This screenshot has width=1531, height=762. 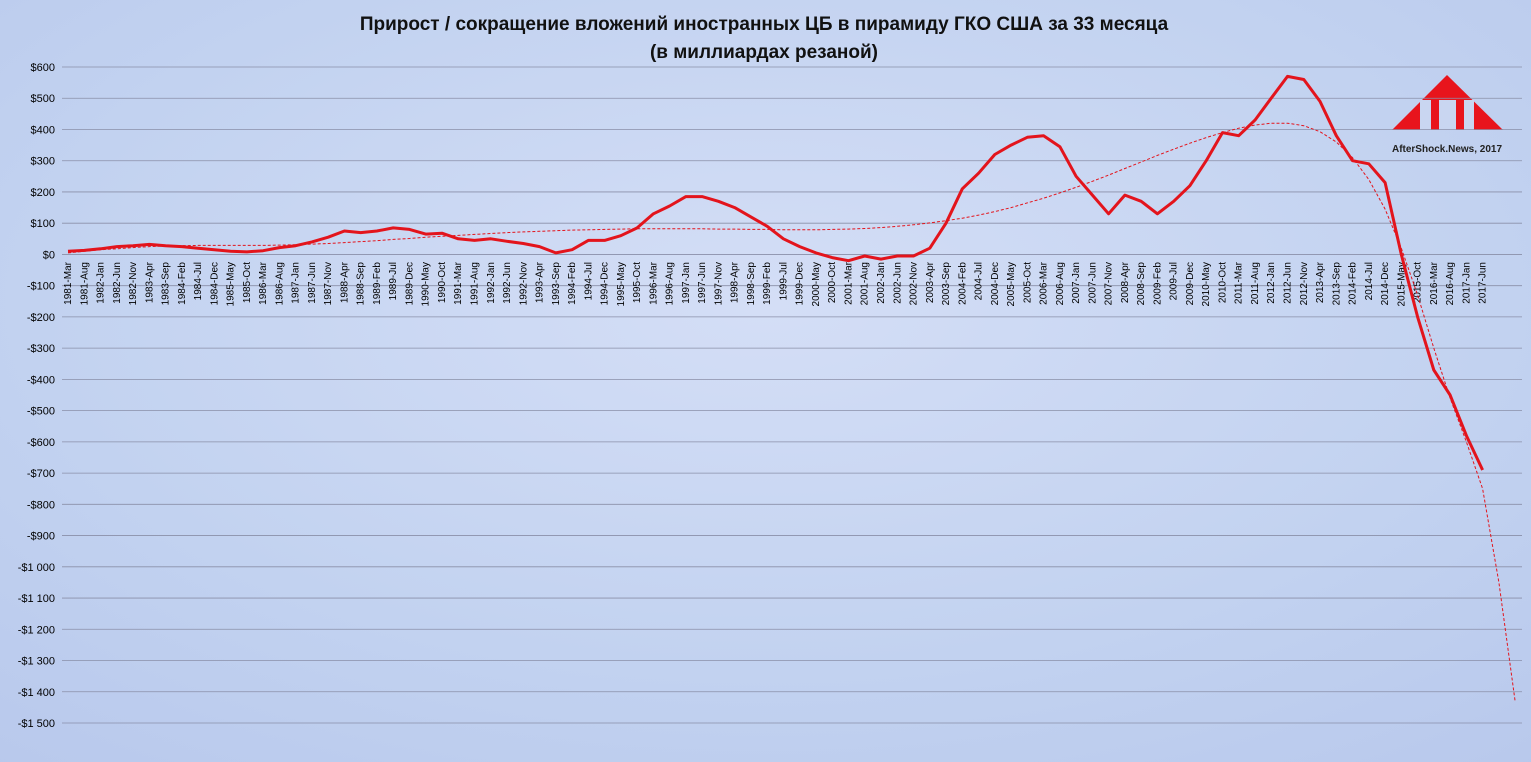 What do you see at coordinates (41, 318) in the screenshot?
I see `y-tick-label: -$200` at bounding box center [41, 318].